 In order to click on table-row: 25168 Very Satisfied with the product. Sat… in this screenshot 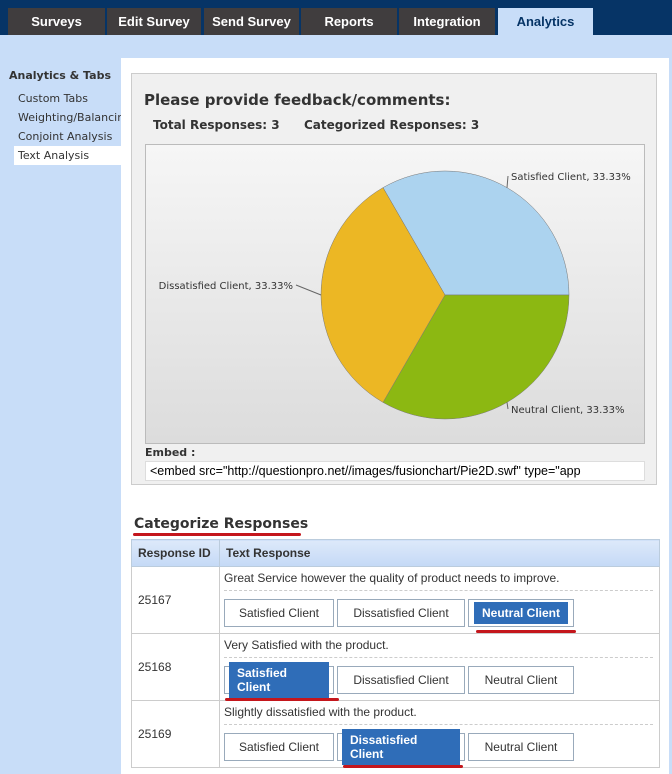, I will do `click(395, 667)`.